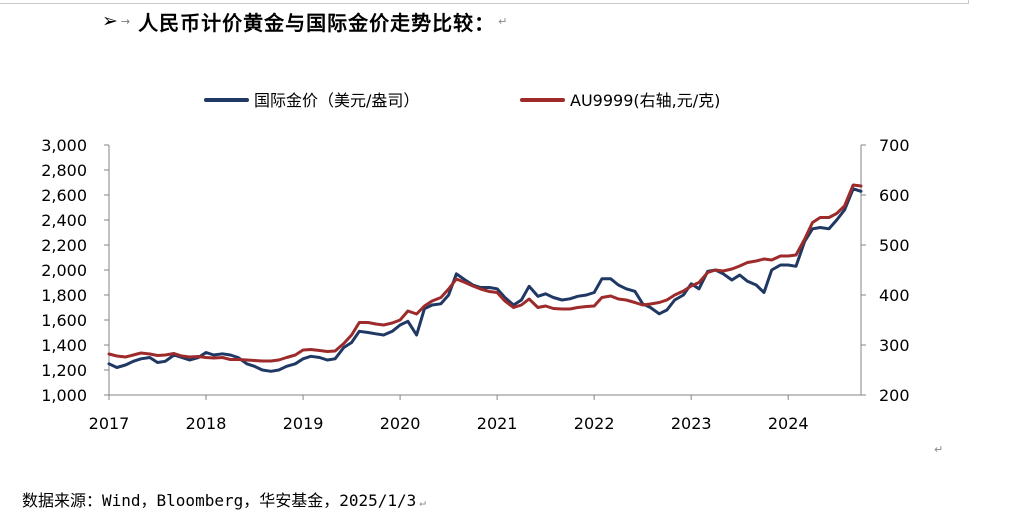  Describe the element at coordinates (894, 195) in the screenshot. I see `right-y-tick-label: 600` at that location.